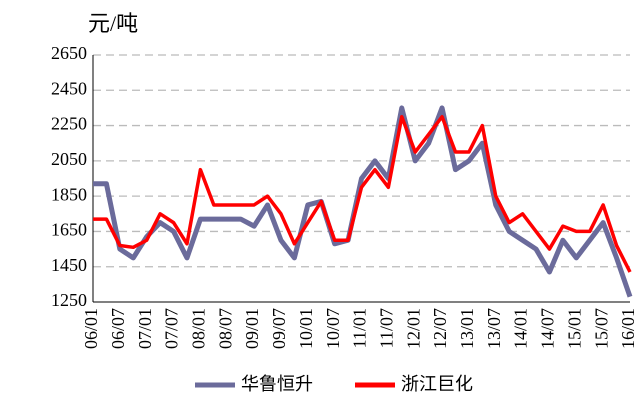 This screenshot has height=405, width=636. Describe the element at coordinates (69, 300) in the screenshot. I see `y-tick-label: 1250` at that location.